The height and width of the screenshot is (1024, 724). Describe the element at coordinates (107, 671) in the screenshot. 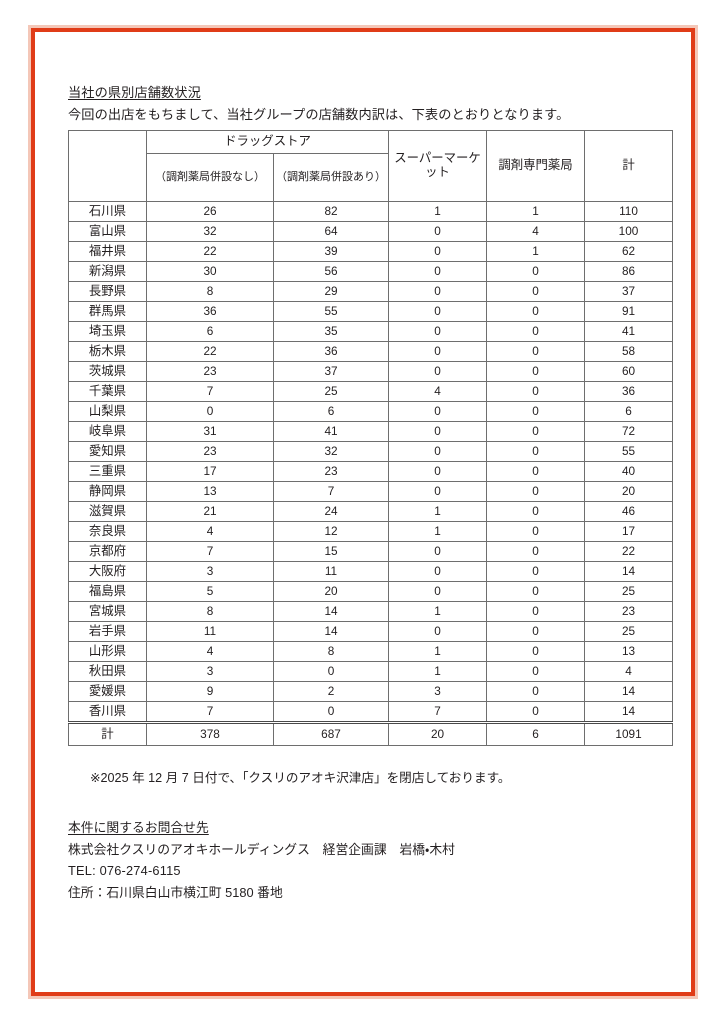

I see `row-prefecture: 秋田県` at that location.